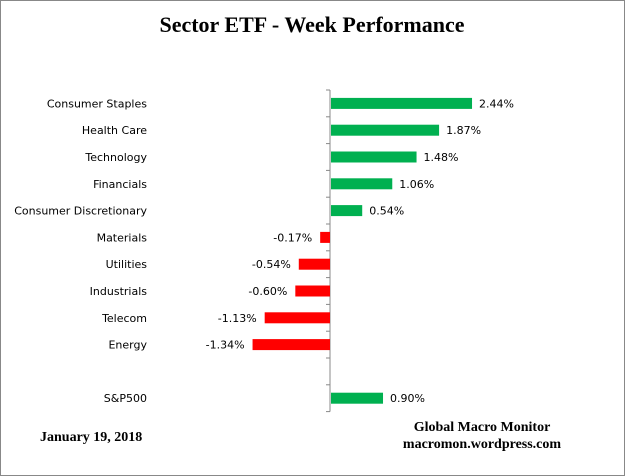 The width and height of the screenshot is (625, 476). What do you see at coordinates (482, 427) in the screenshot?
I see `footer-source-name: Global Macro Monitor` at bounding box center [482, 427].